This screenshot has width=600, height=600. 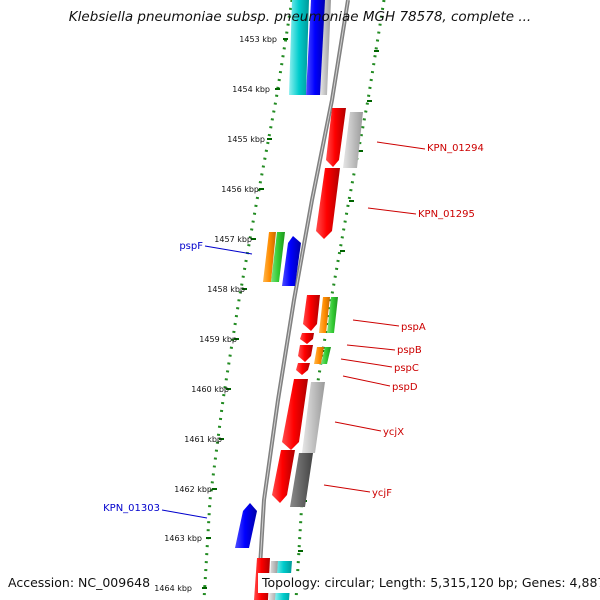 What do you see at coordinates (305, 353) in the screenshot?
I see `gene-pspC` at bounding box center [305, 353].